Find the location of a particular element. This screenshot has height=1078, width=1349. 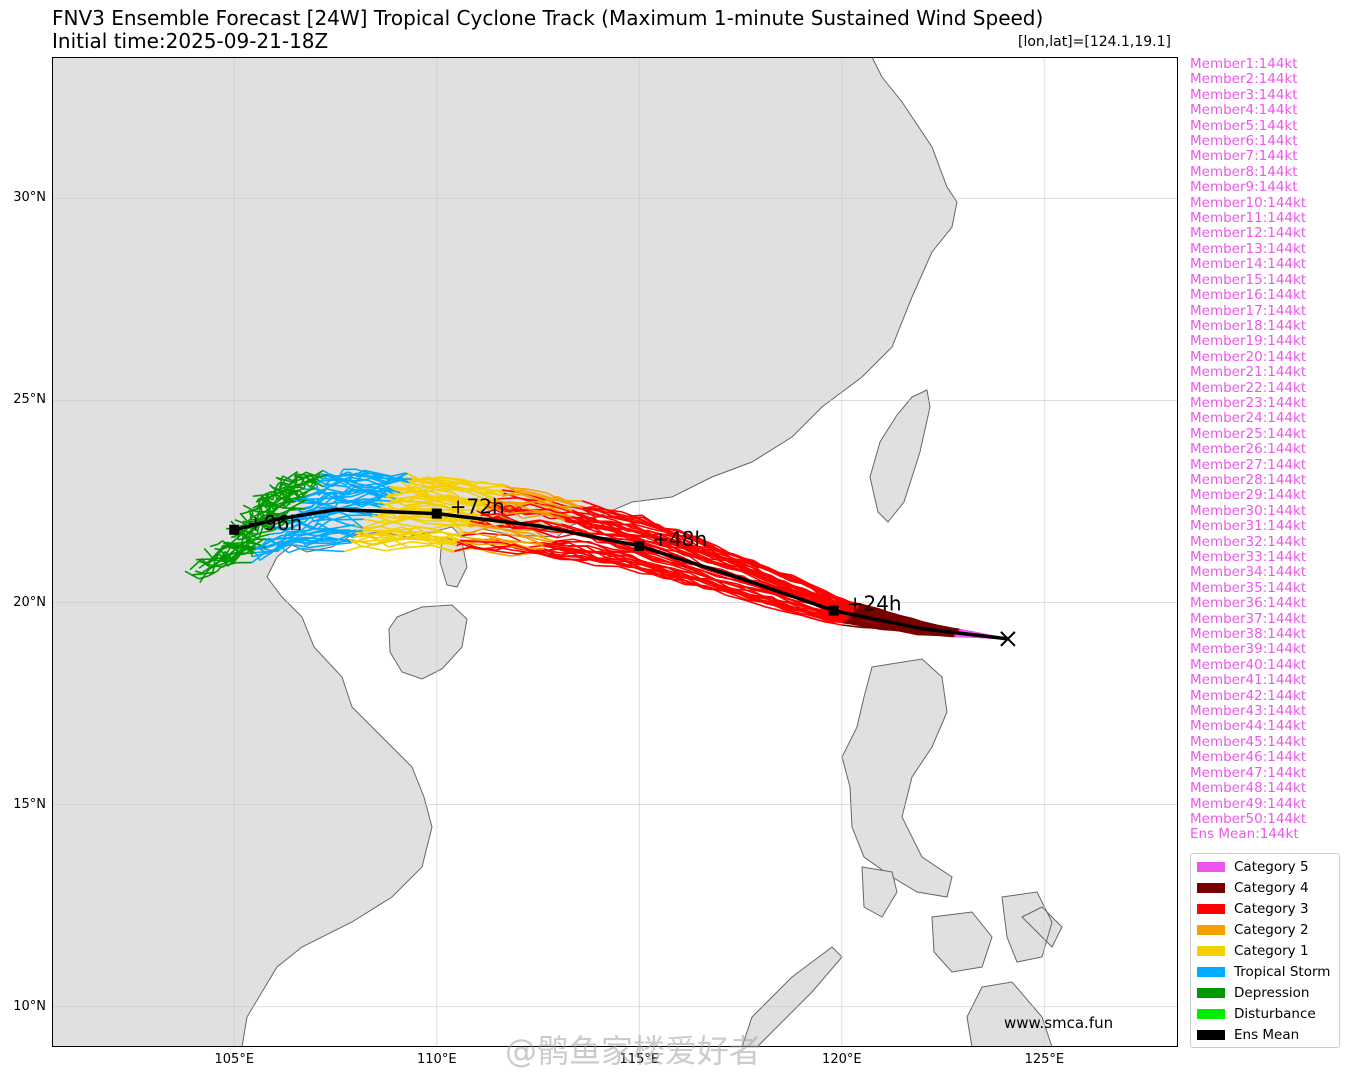

ensemble-tracks is located at coordinates (596, 554).